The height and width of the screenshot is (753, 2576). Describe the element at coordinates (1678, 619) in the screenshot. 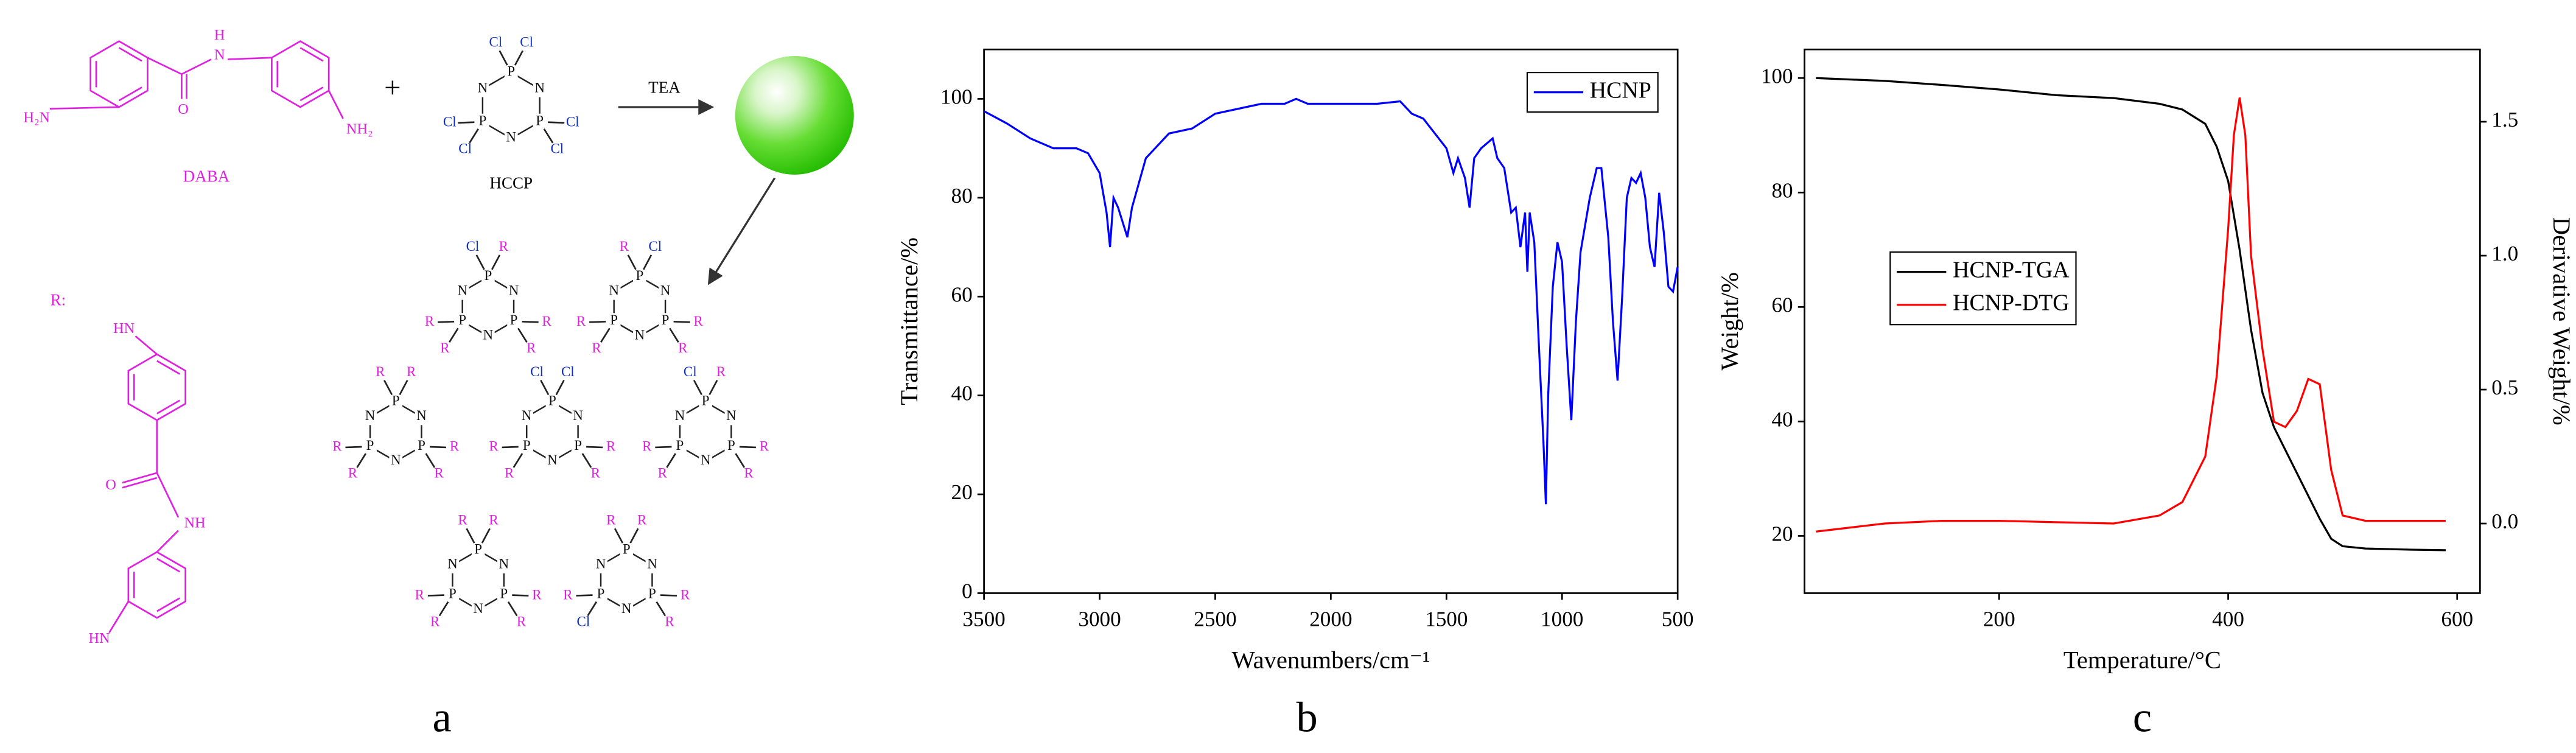

I see `x-tick-label: 500` at that location.